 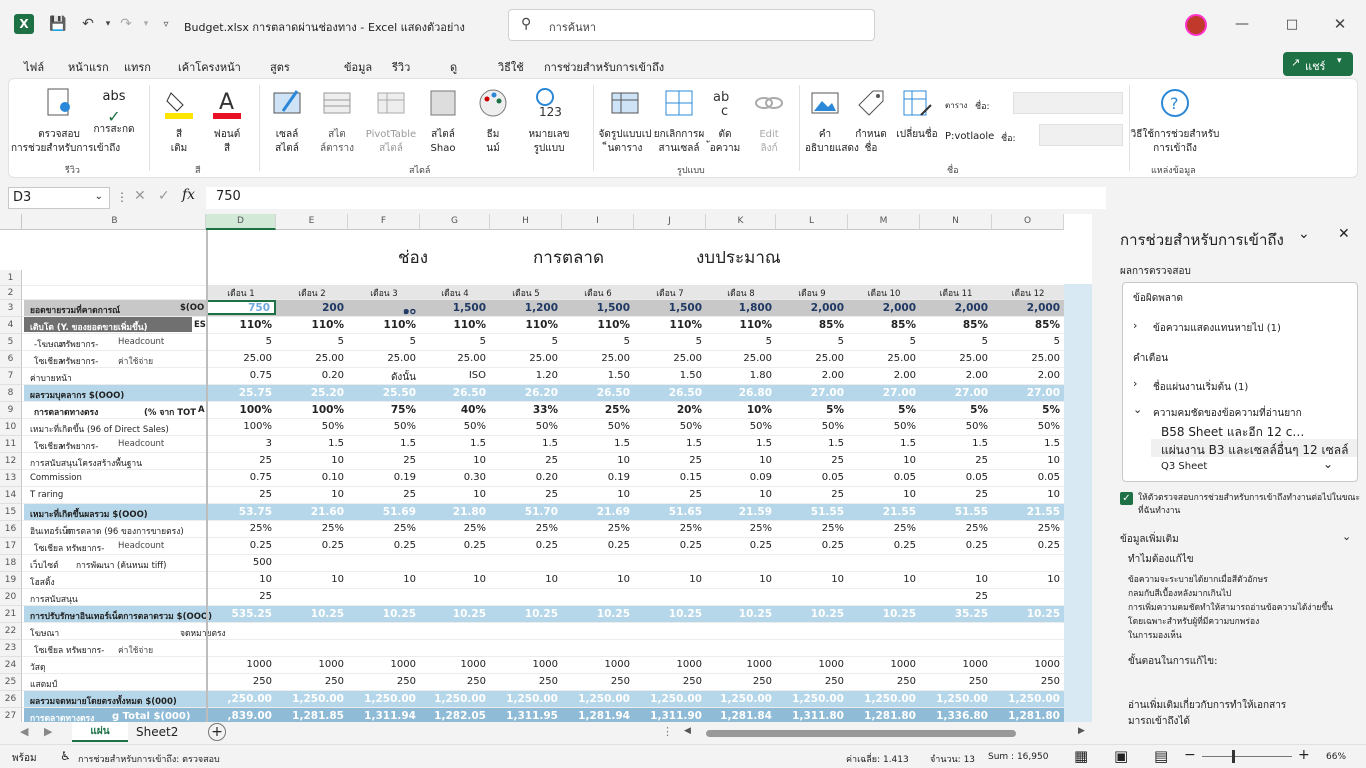 I want to click on data-cell: 53.75, so click(x=255, y=512).